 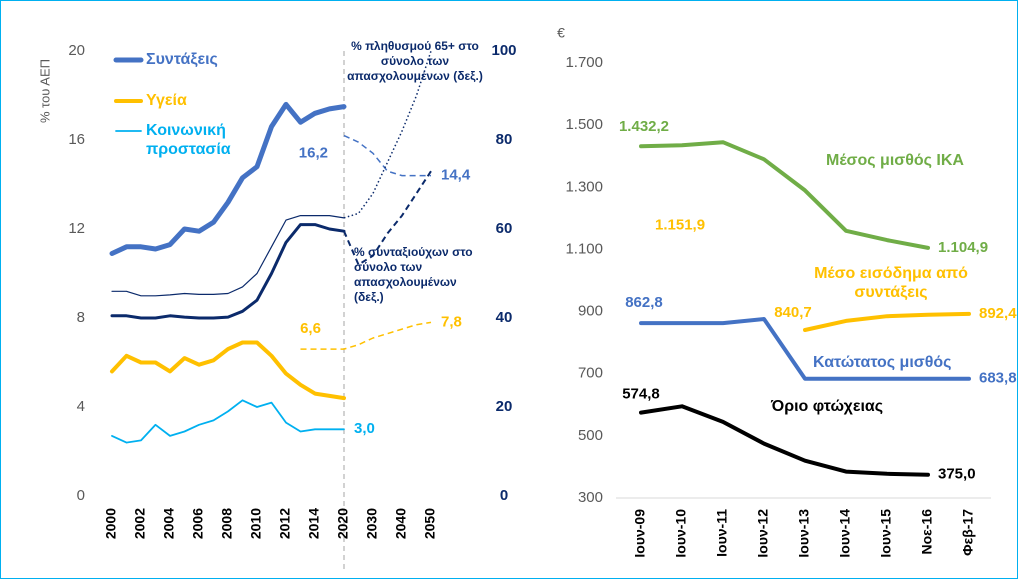 I want to click on x-tick-label: 2040, so click(x=401, y=523).